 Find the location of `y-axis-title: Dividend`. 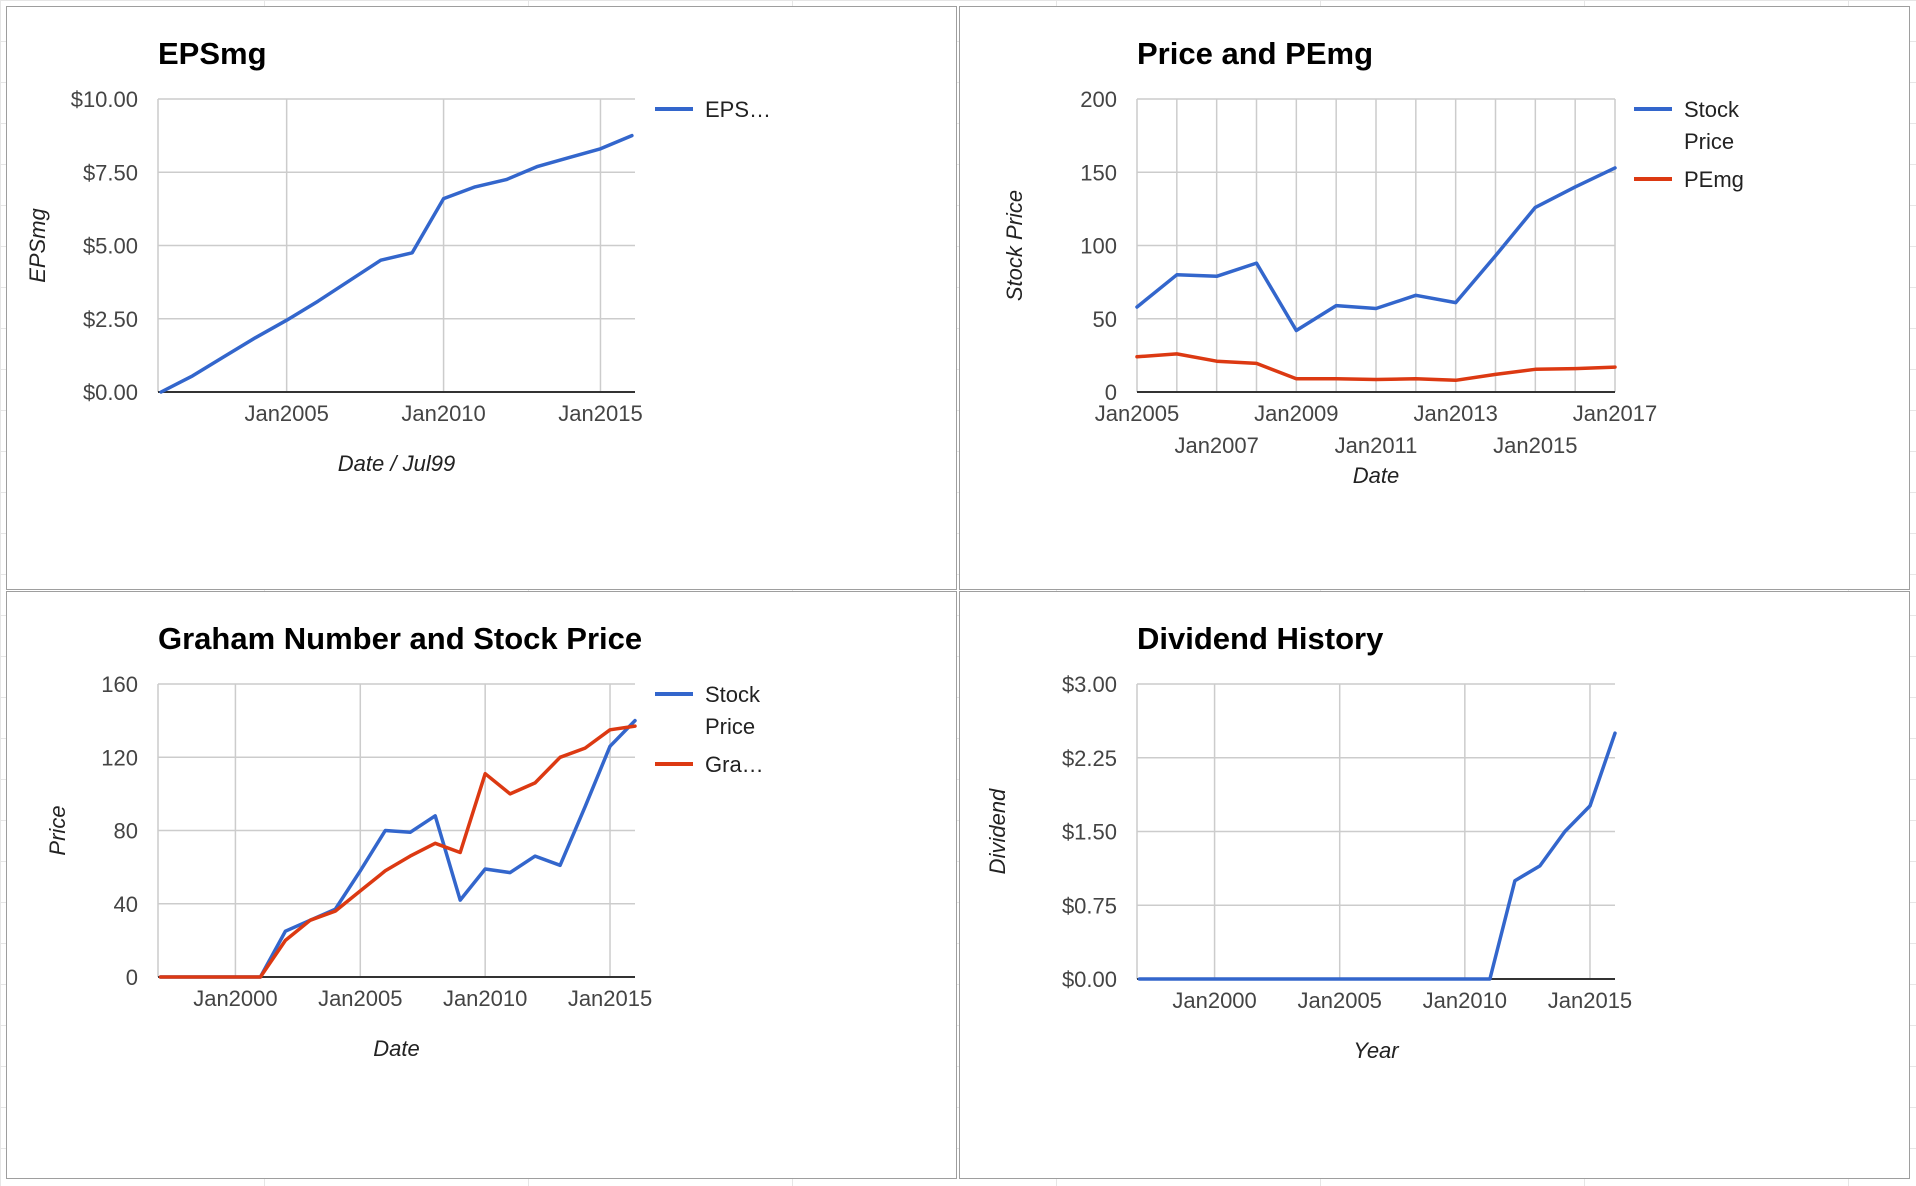

y-axis-title: Dividend is located at coordinates (997, 831).